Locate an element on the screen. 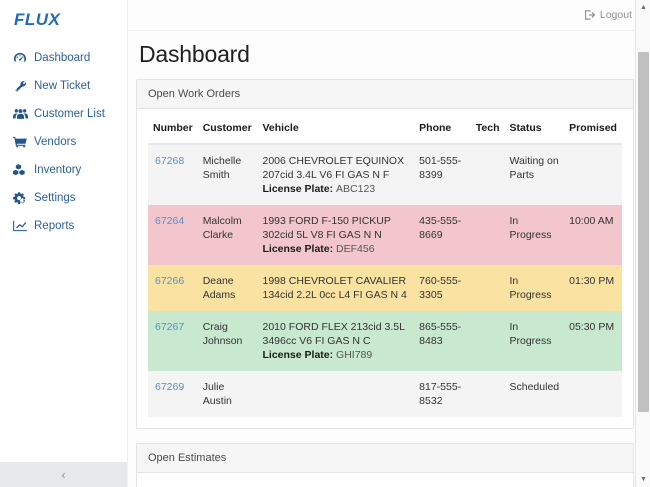 Image resolution: width=650 pixels, height=487 pixels. cell-promised: 10:00 AM is located at coordinates (593, 235).